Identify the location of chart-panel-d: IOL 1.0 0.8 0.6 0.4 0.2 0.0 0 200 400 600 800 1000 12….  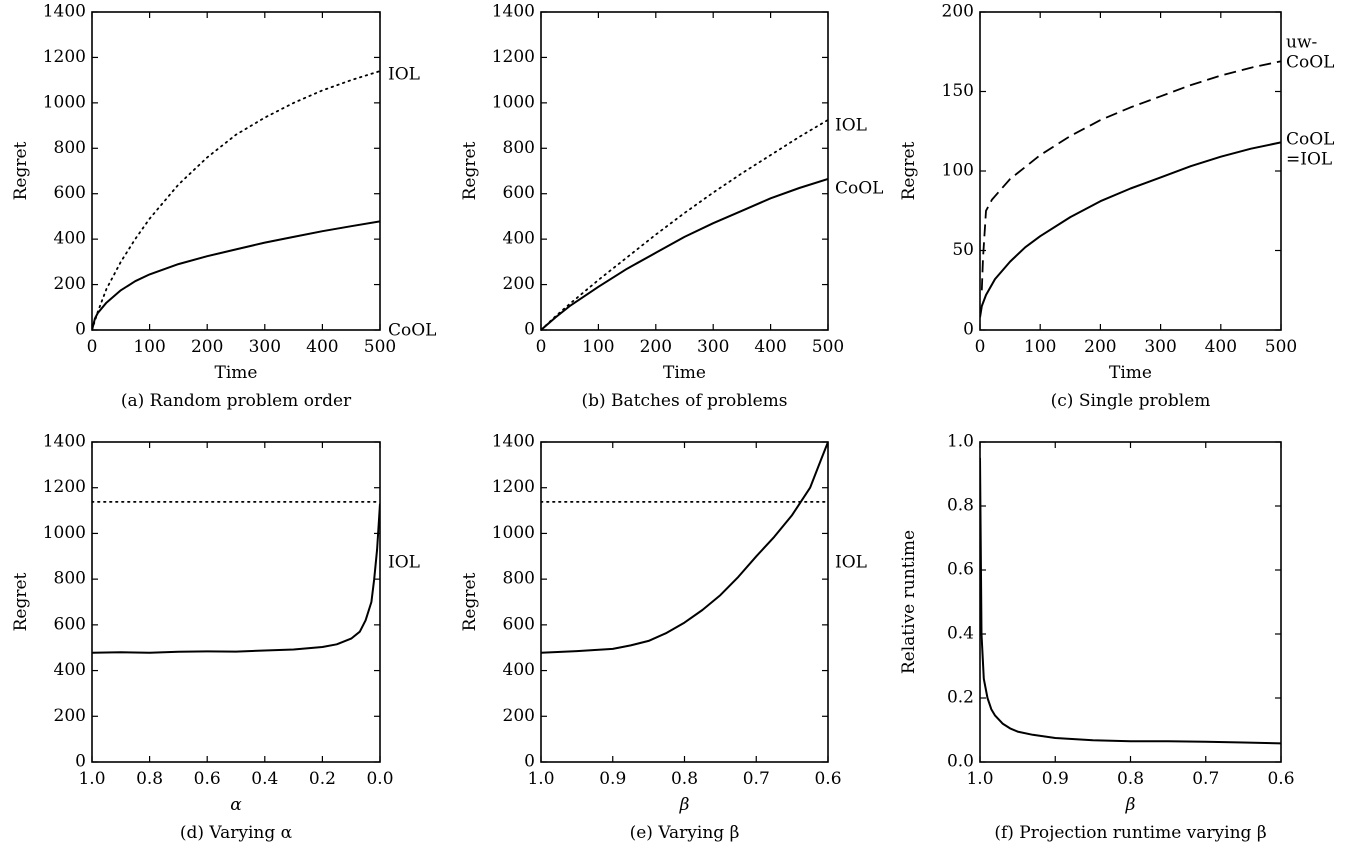
(215, 638).